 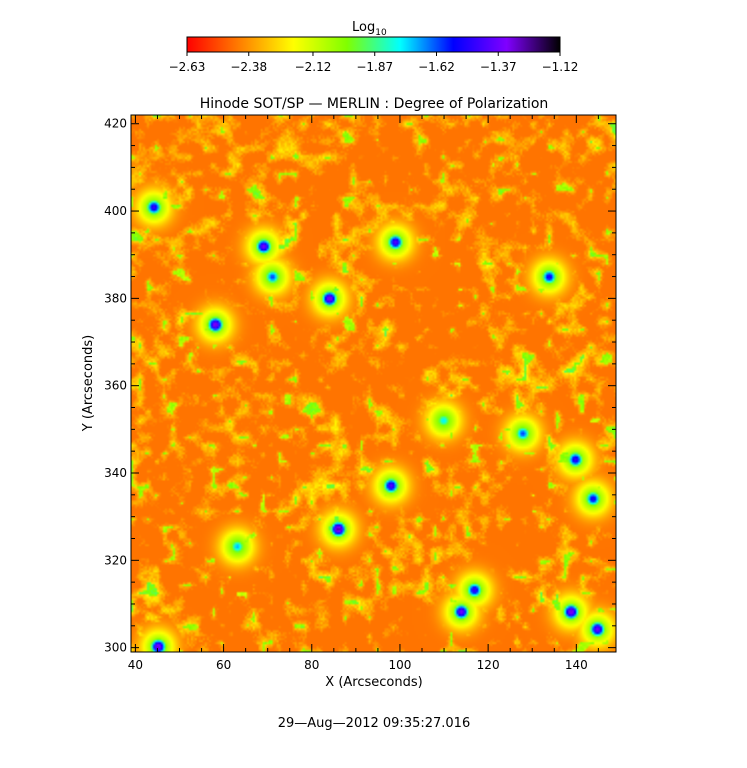 I want to click on y-axis-label: Y (Arcseconds), so click(x=88, y=383).